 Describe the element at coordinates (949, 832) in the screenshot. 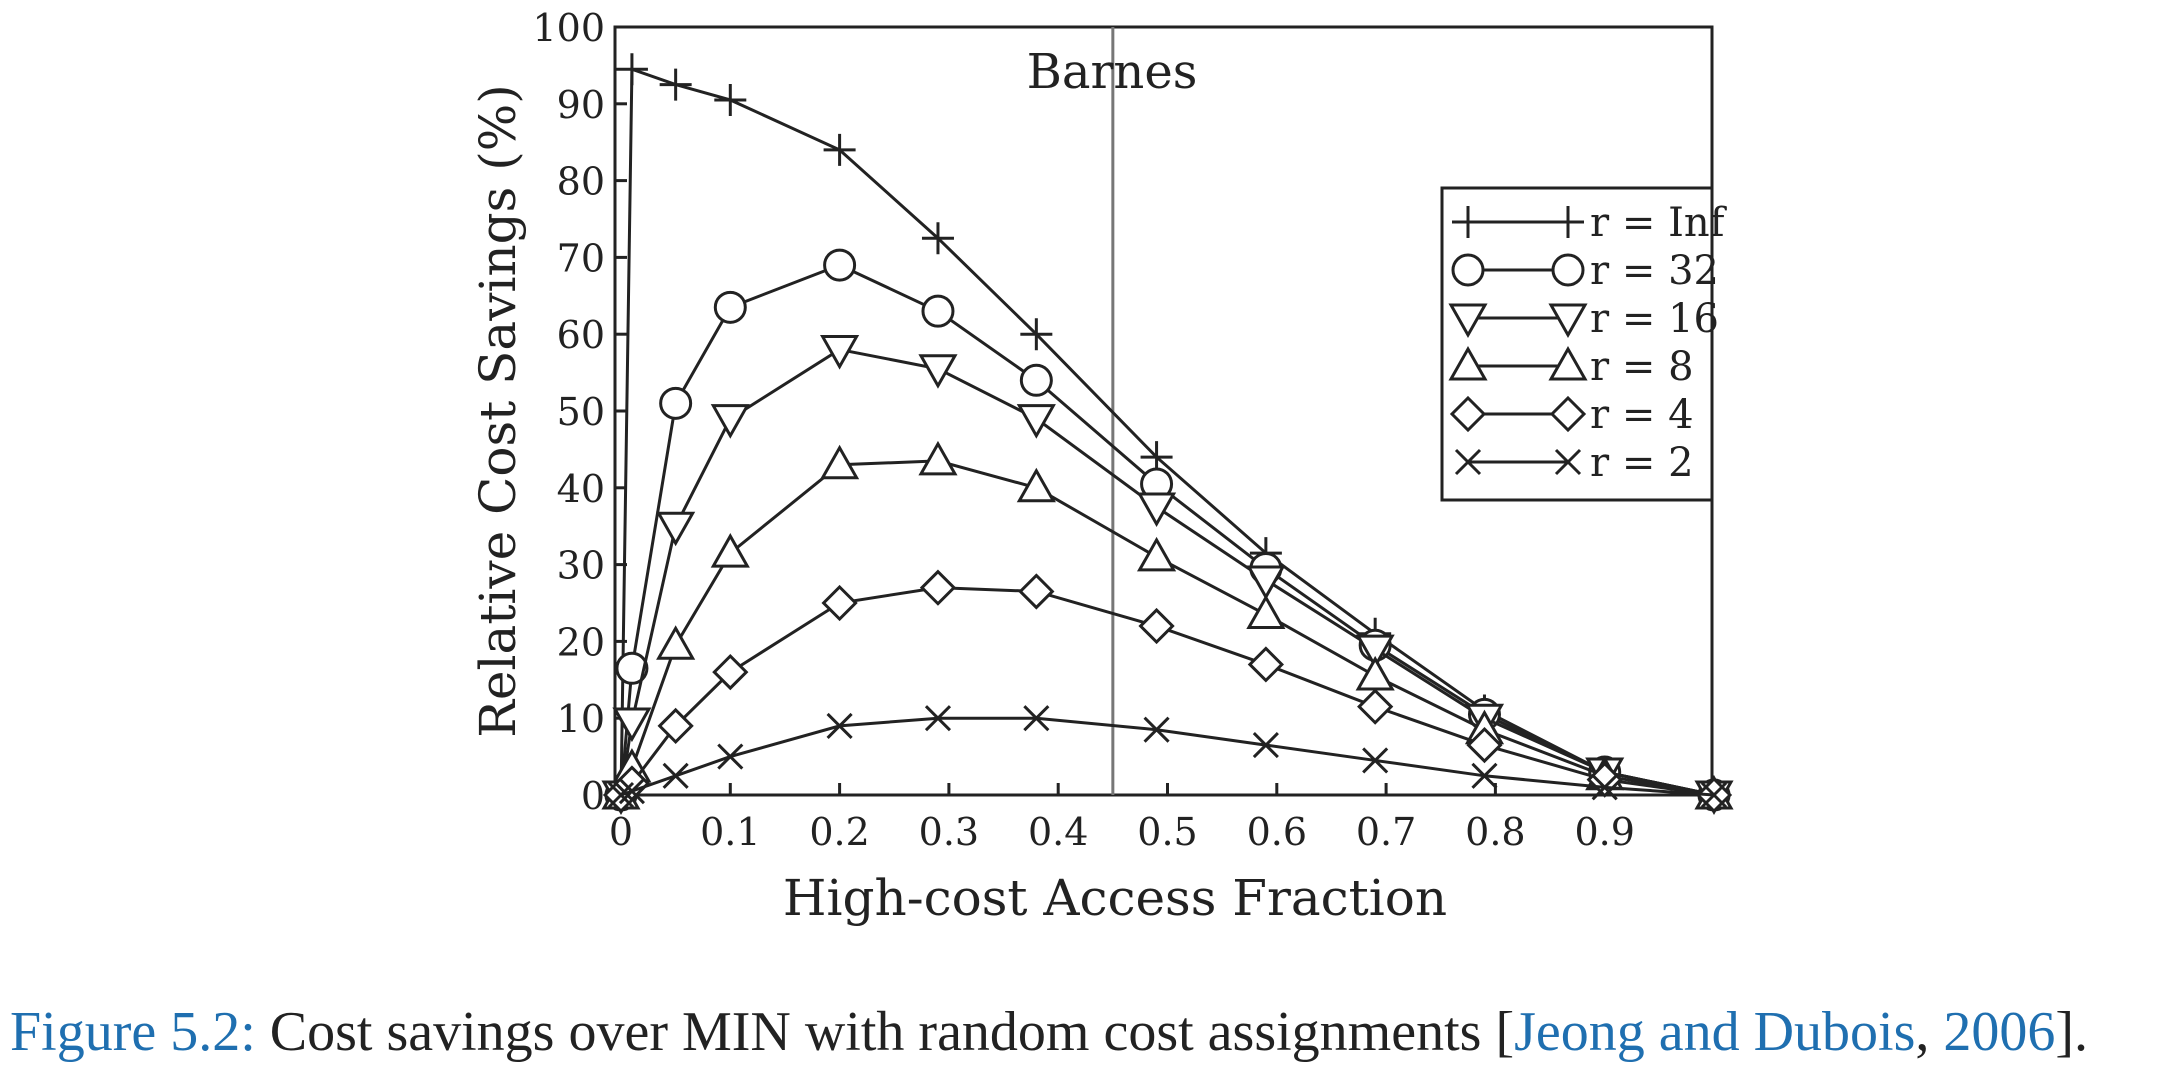

I see `x-tick-label: 0.3` at that location.